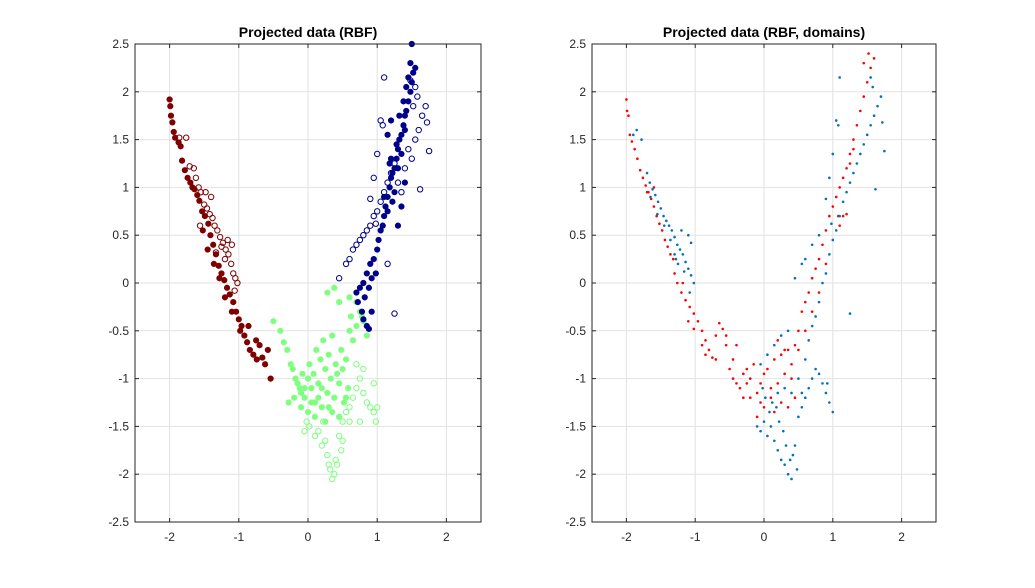 The image size is (1035, 588). I want to click on x-tick-label: 1, so click(377, 537).